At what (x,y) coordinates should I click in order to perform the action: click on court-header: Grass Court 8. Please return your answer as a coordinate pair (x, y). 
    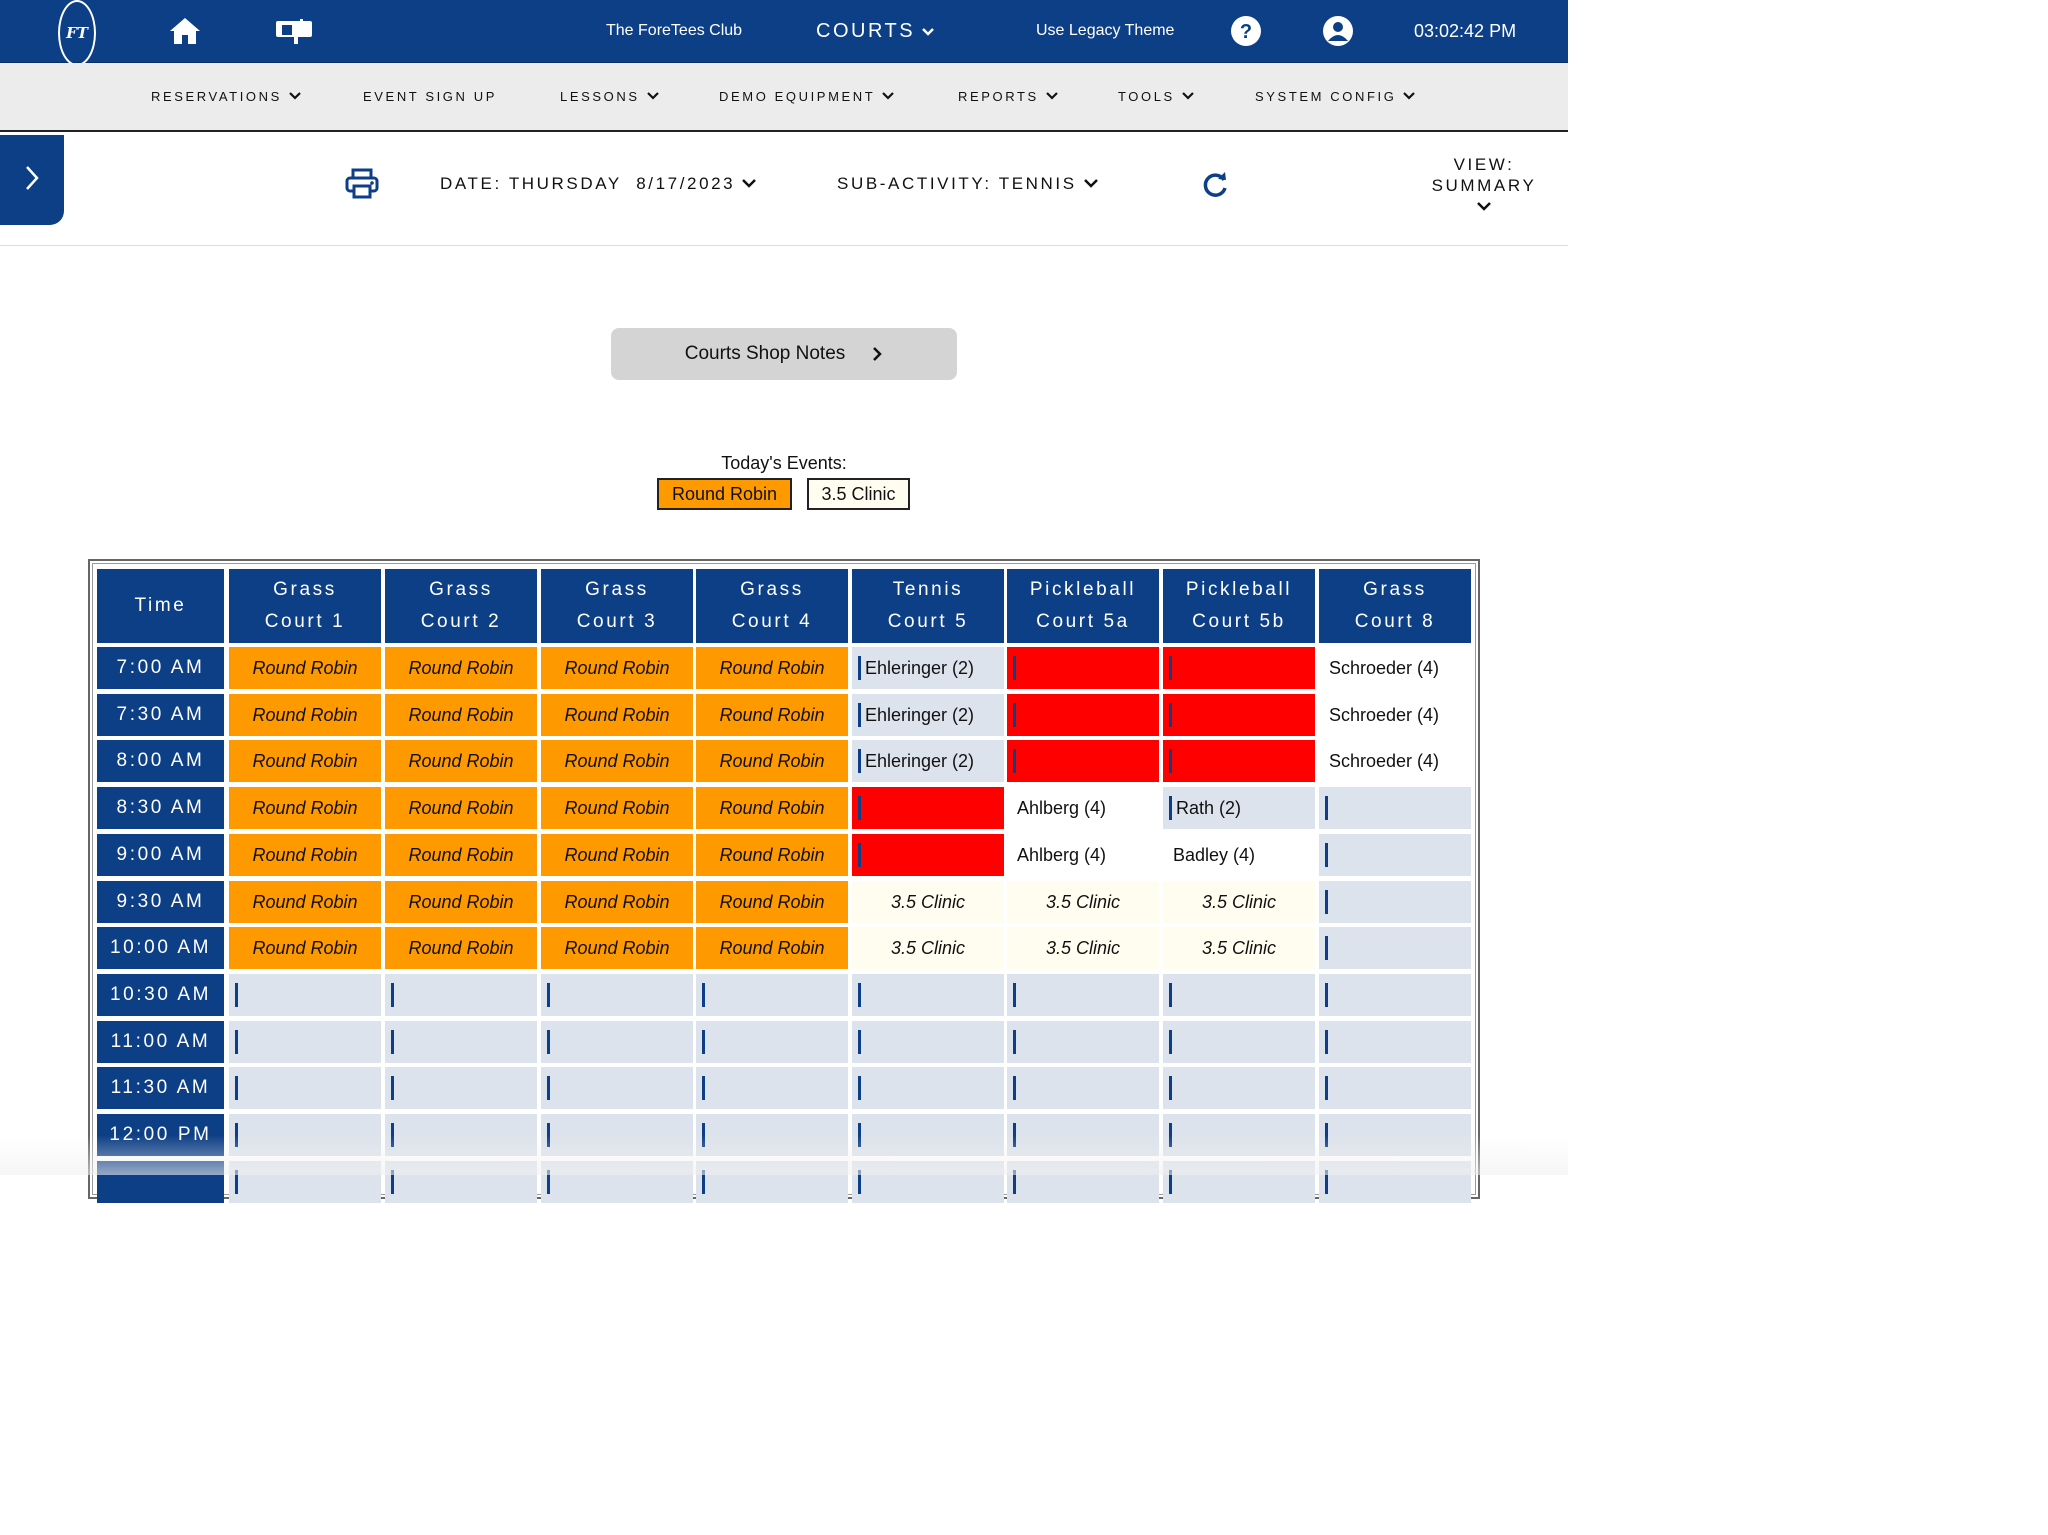
    Looking at the image, I should click on (1395, 606).